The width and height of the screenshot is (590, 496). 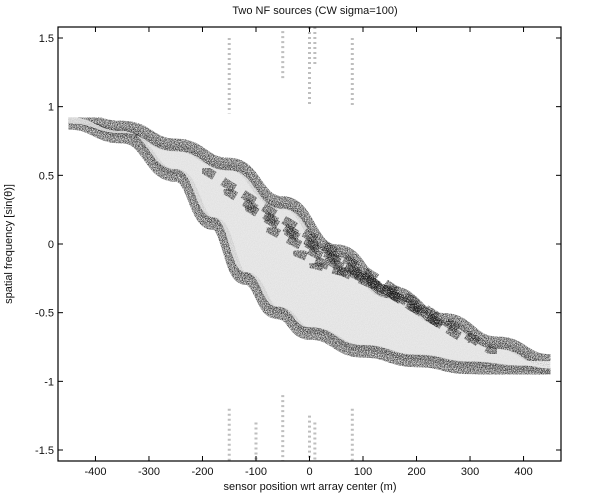 What do you see at coordinates (470, 472) in the screenshot?
I see `x-tick-label: 300` at bounding box center [470, 472].